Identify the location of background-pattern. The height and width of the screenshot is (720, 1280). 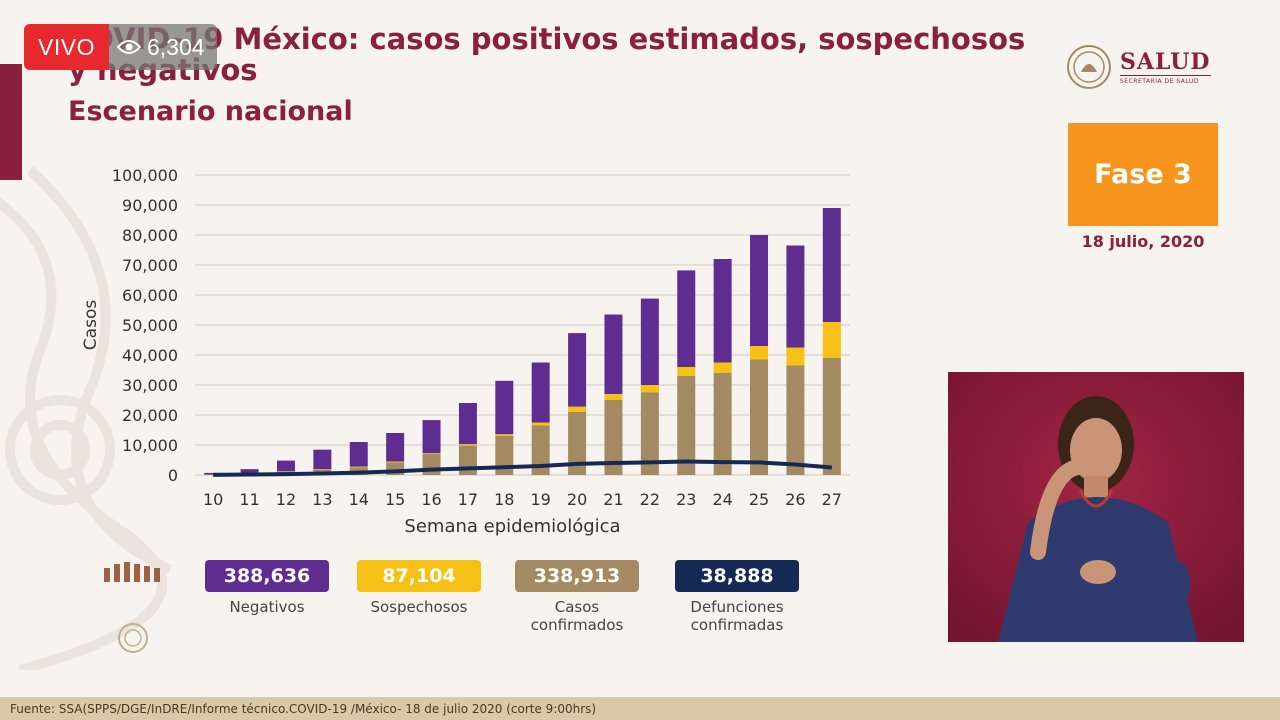
(86, 418).